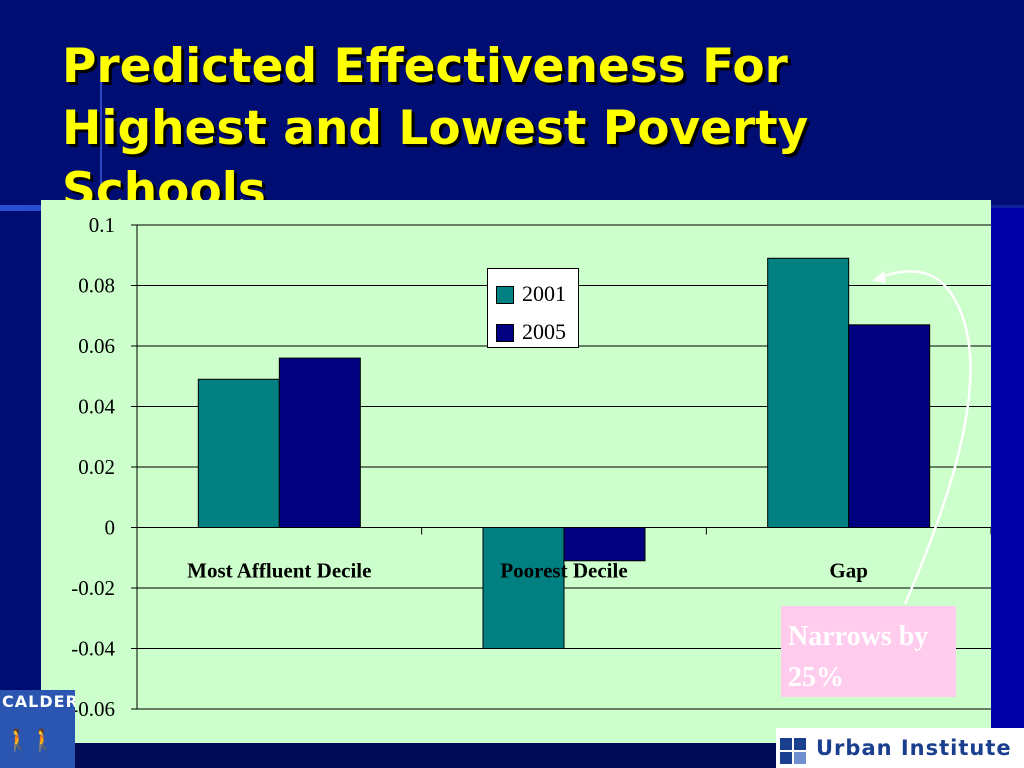  Describe the element at coordinates (505, 333) in the screenshot. I see `legend-swatch-2005` at that location.